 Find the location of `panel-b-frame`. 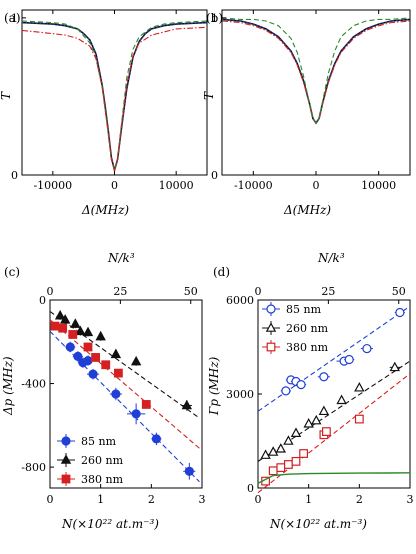

panel-b-frame is located at coordinates (316, 92).